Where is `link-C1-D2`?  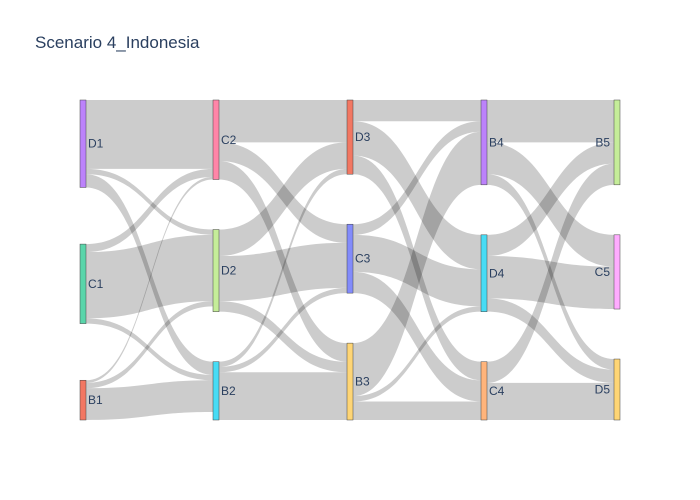
link-C1-D2 is located at coordinates (149, 276).